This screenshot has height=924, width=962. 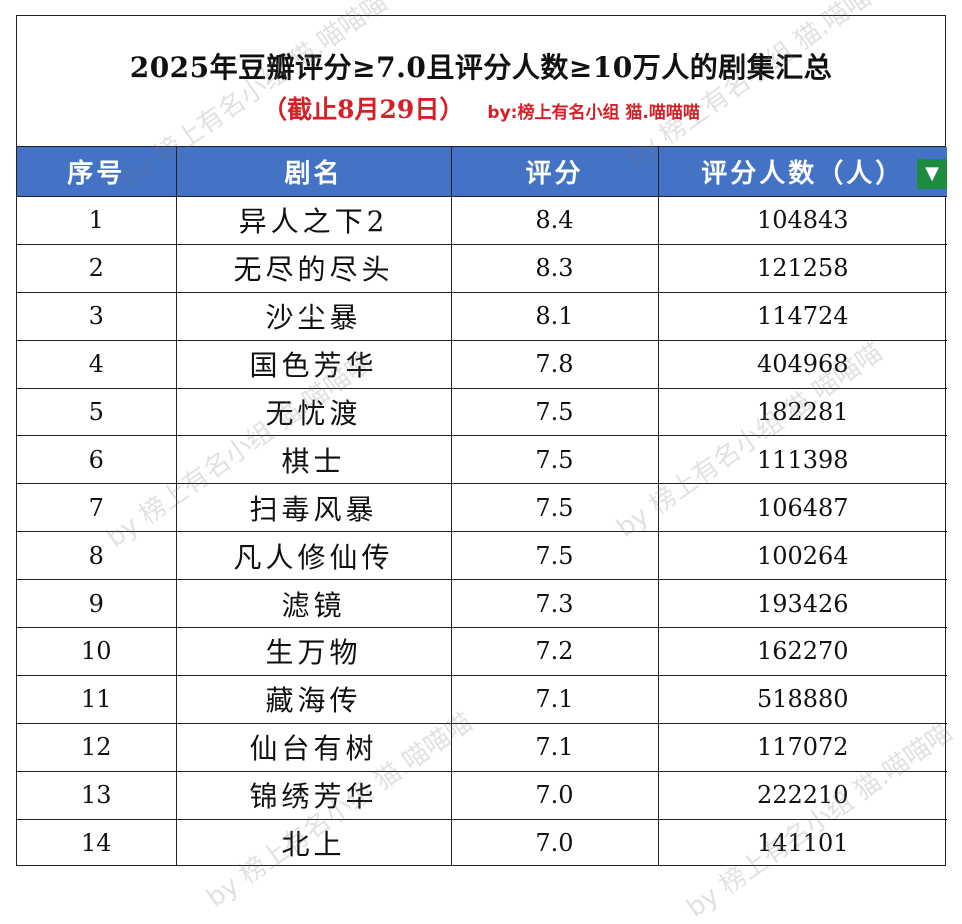 I want to click on cell-index: 1, so click(x=97, y=220).